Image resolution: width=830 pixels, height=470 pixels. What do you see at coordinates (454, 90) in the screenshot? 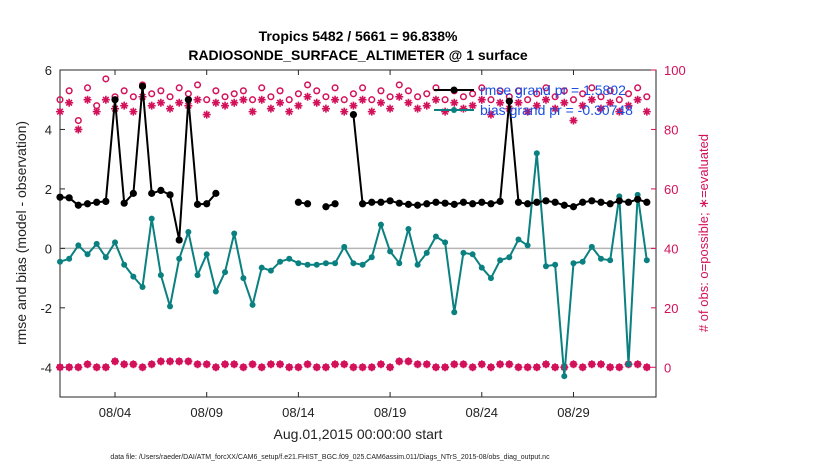
I see `legend-rmse-marker` at bounding box center [454, 90].